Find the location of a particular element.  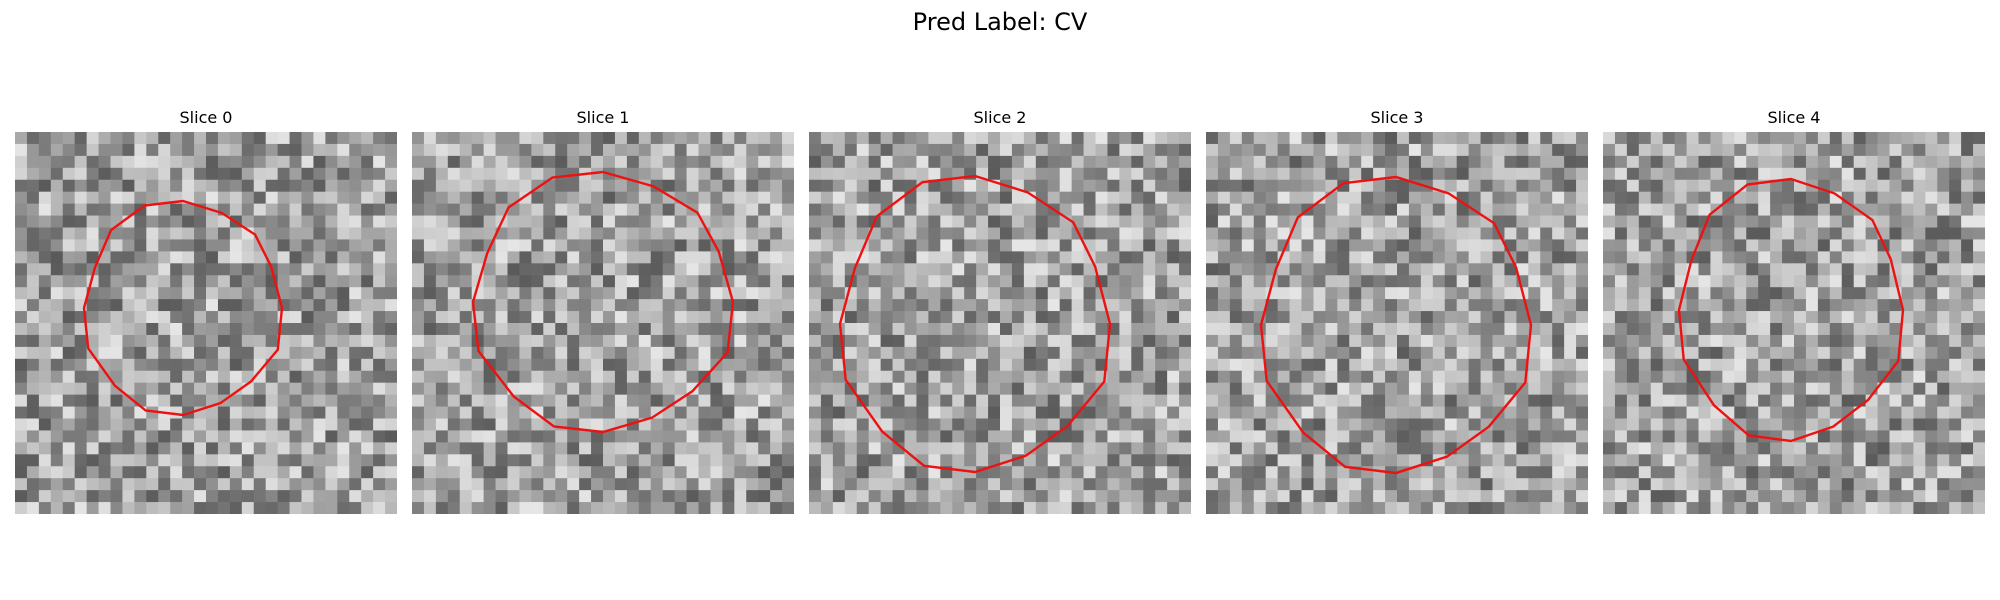

slice-title-3: Slice 3 is located at coordinates (1397, 117).